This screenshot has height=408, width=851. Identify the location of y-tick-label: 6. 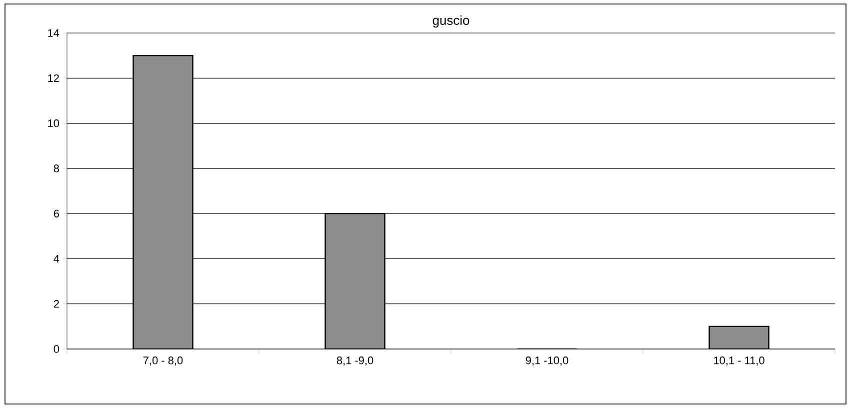
(56, 214).